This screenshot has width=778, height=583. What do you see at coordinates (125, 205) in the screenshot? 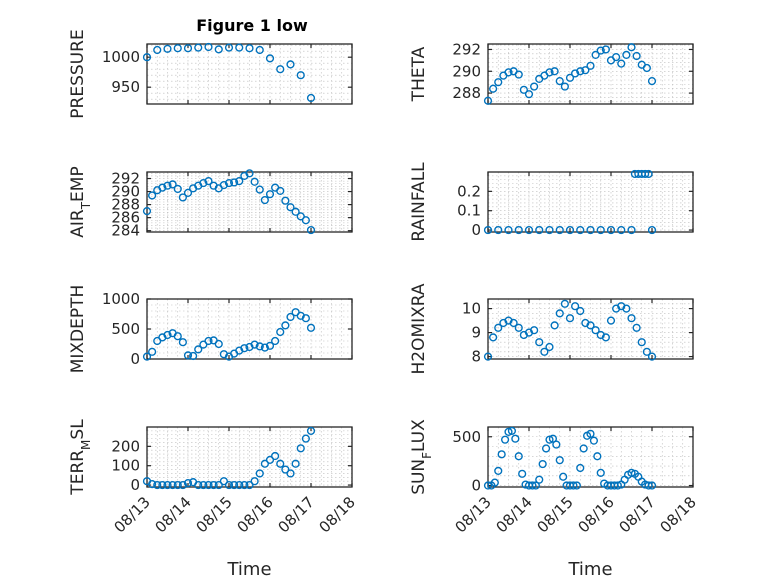
I see `air-temp-y-tick-label: 288` at bounding box center [125, 205].